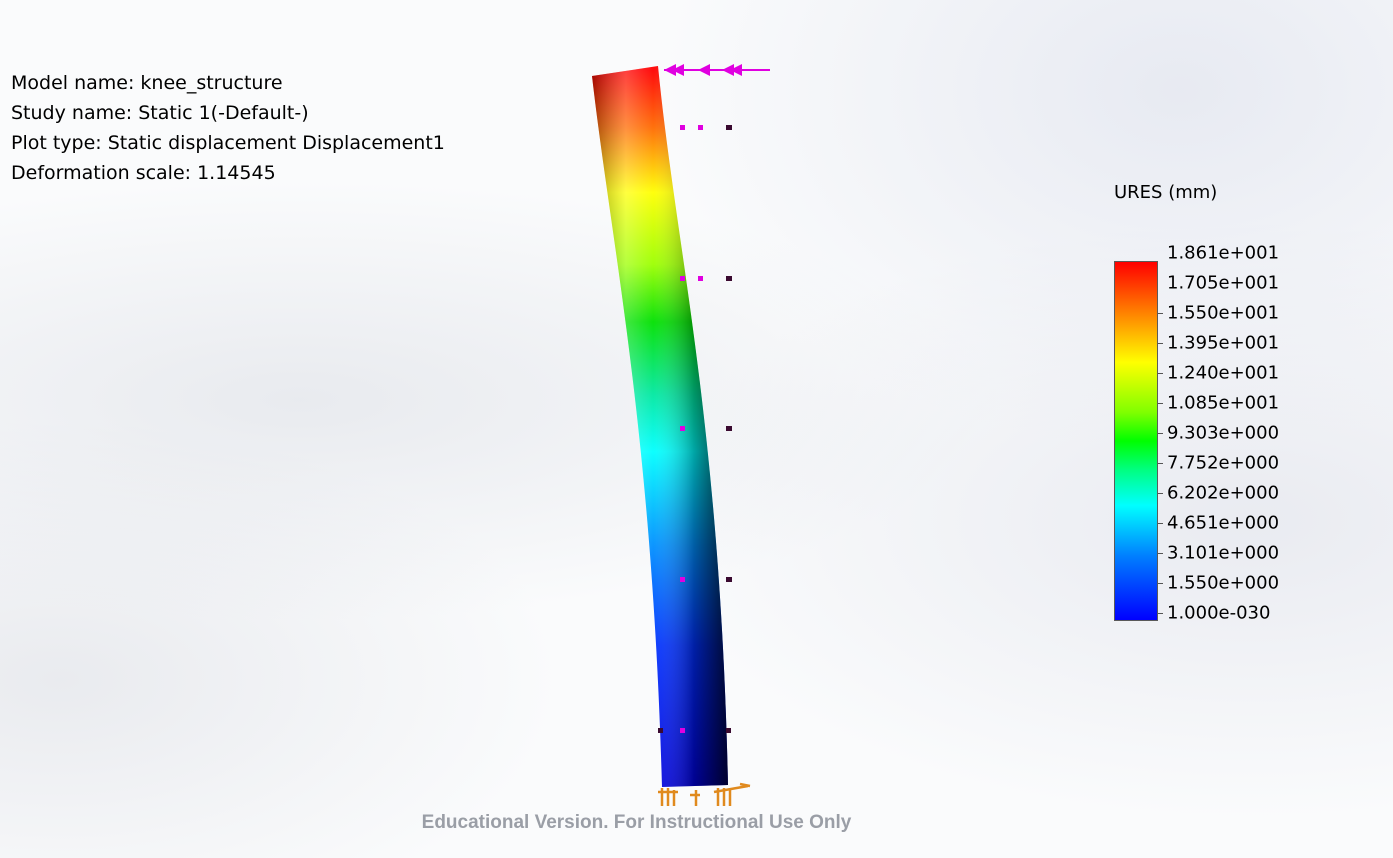 This screenshot has width=1393, height=858. What do you see at coordinates (1166, 192) in the screenshot?
I see `legend-title: URES (mm)` at bounding box center [1166, 192].